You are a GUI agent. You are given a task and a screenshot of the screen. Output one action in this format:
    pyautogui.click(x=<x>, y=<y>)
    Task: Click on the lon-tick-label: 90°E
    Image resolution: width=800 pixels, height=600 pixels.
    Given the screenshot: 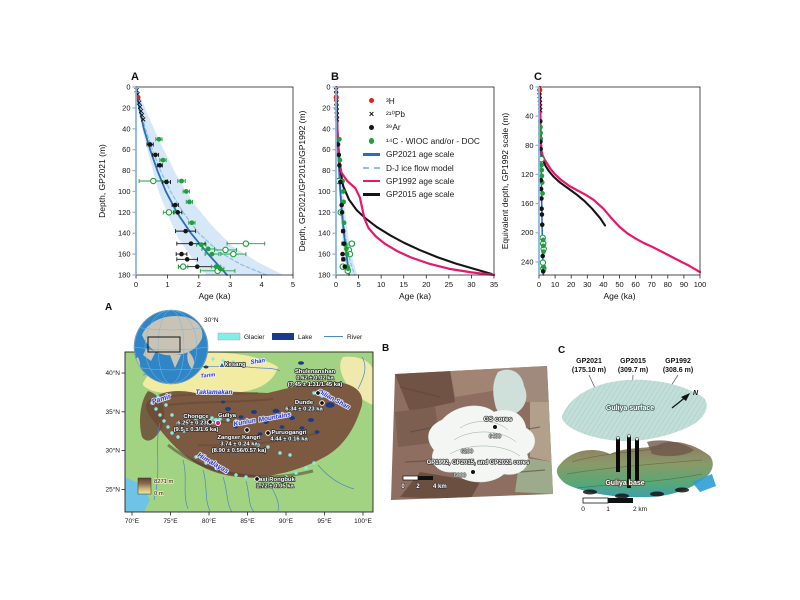 What is the action you would take?
    pyautogui.click(x=286, y=521)
    